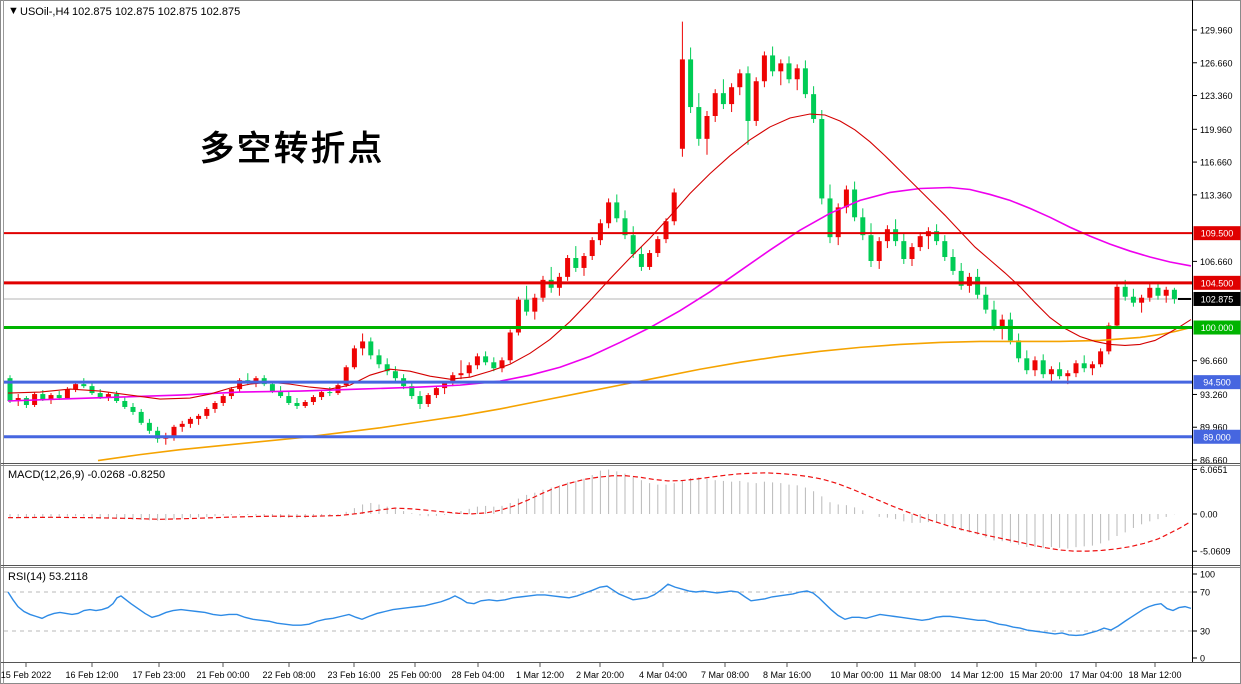  I want to click on level-109.500-tag-label: 109.500, so click(1217, 234).